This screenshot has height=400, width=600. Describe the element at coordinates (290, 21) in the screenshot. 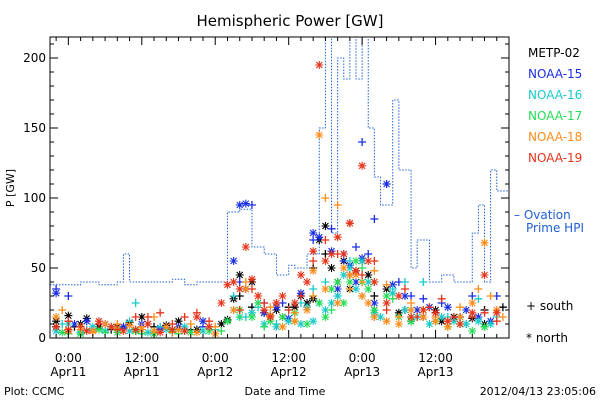

I see `chart-title: Hemispheric Power [GW]` at that location.